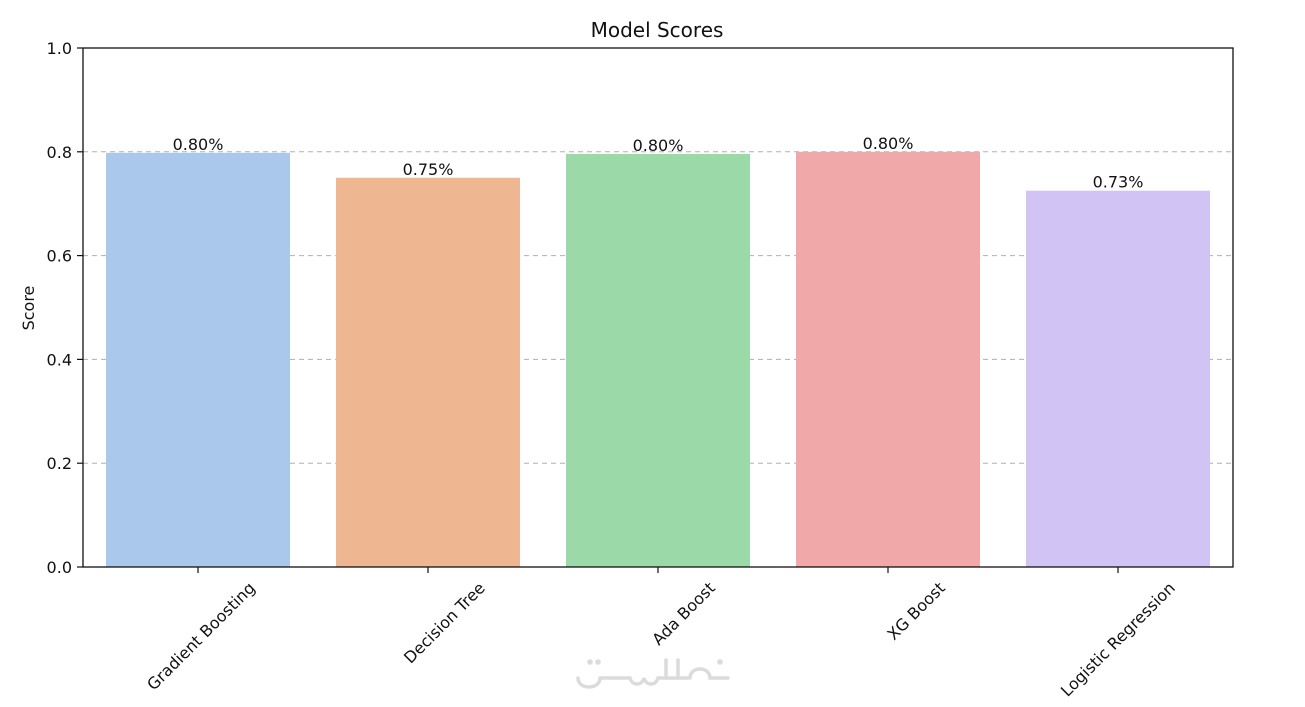 This screenshot has width=1305, height=707. What do you see at coordinates (201, 636) in the screenshot?
I see `x-tick-label: Gradient Boosting` at bounding box center [201, 636].